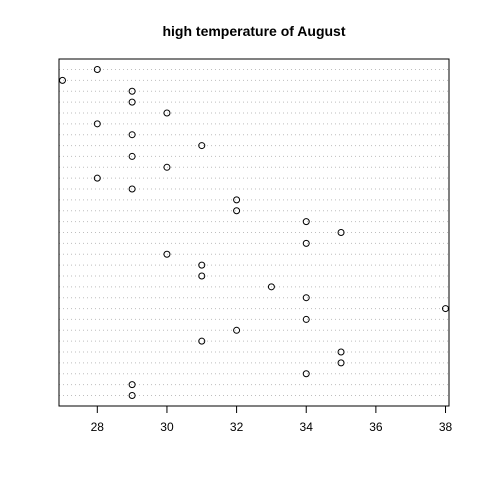  I want to click on x-tick-label: 32, so click(237, 427).